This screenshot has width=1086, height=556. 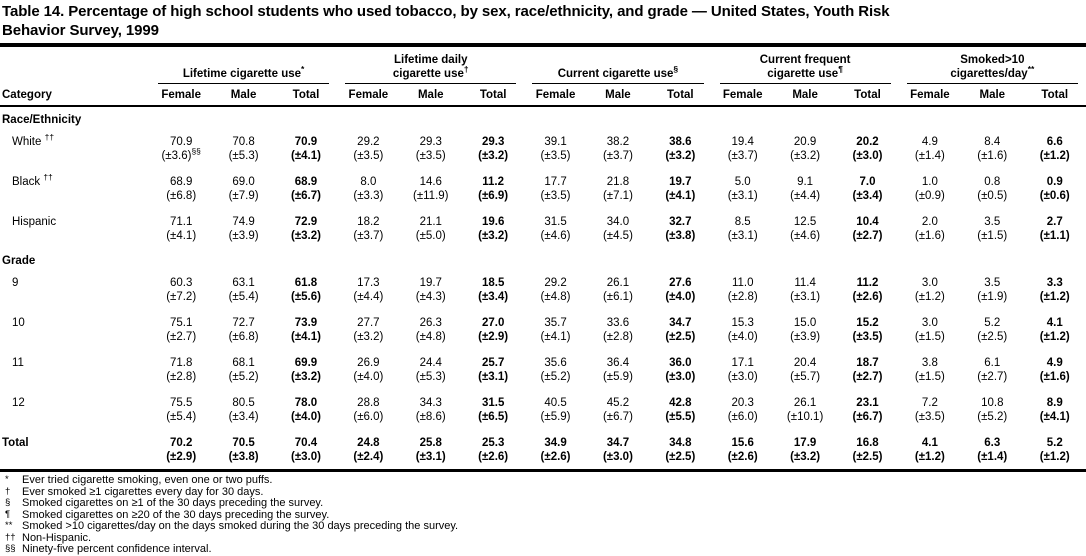 What do you see at coordinates (305, 156) in the screenshot?
I see `ci-cell-white-2: (±4.1)` at bounding box center [305, 156].